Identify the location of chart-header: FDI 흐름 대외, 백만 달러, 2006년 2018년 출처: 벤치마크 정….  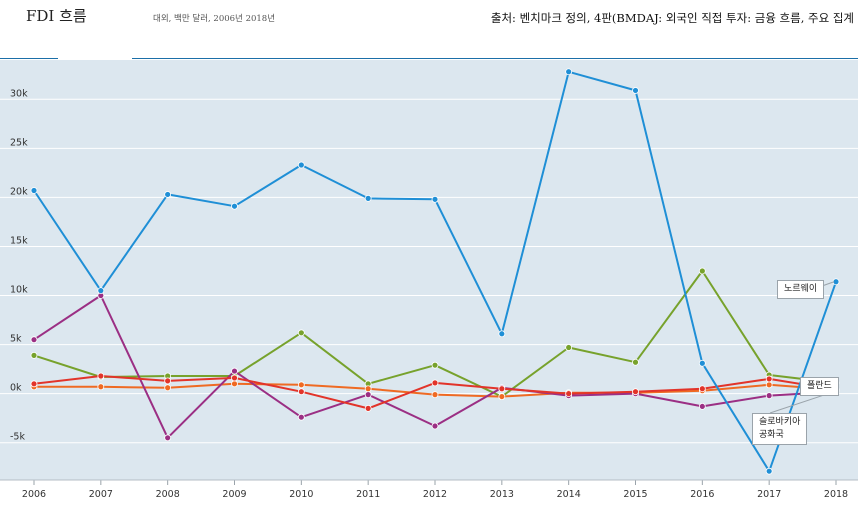
(429, 29).